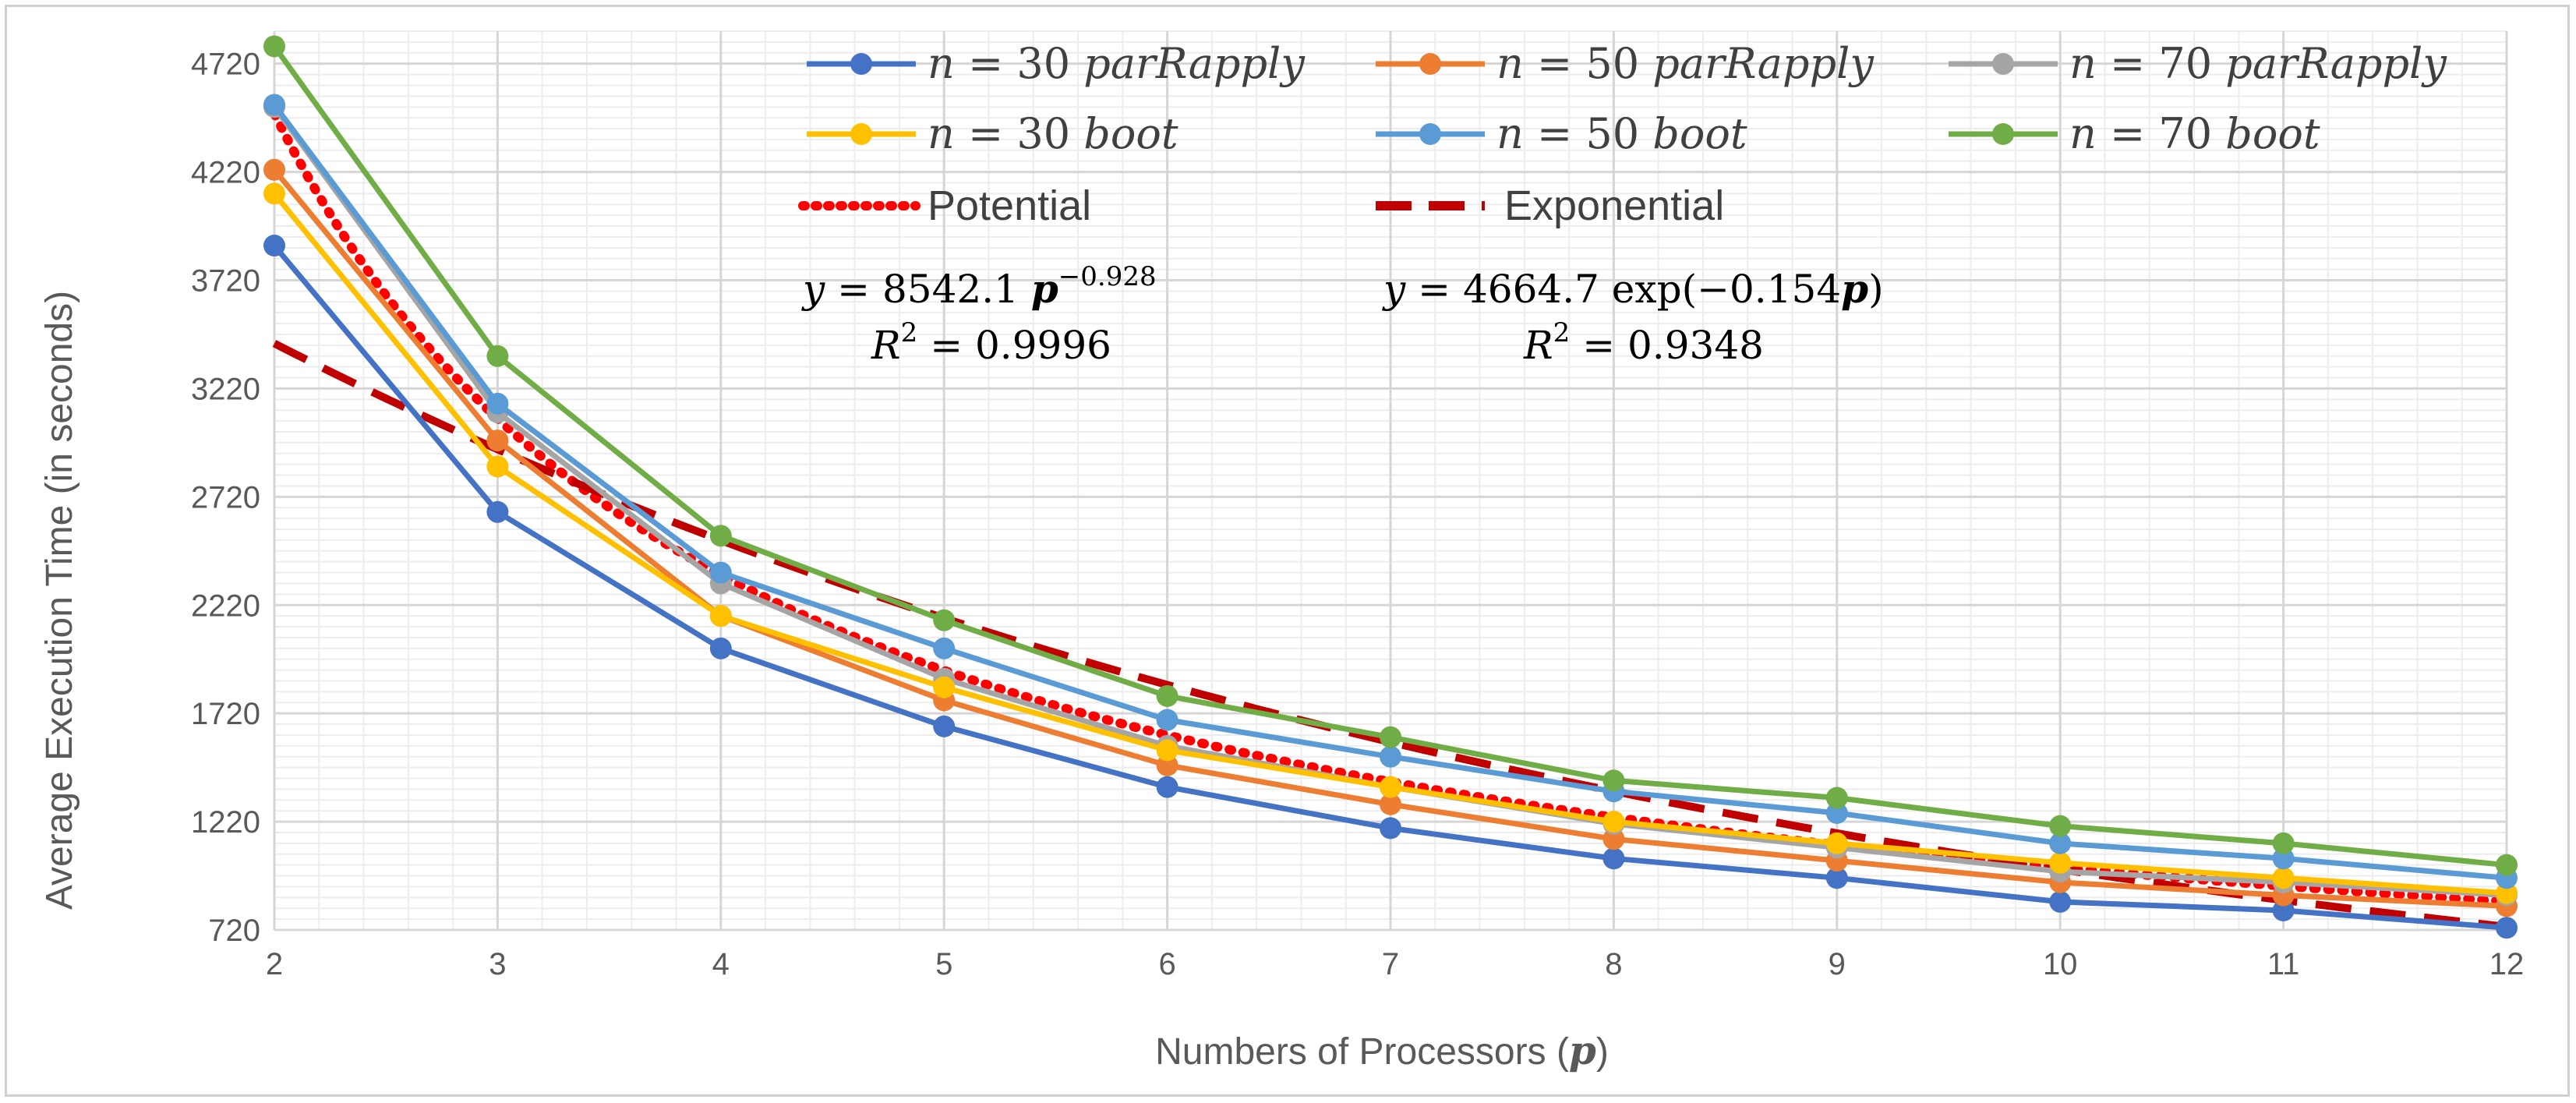  I want to click on svg-text: n = 50 boot, so click(1621, 133).